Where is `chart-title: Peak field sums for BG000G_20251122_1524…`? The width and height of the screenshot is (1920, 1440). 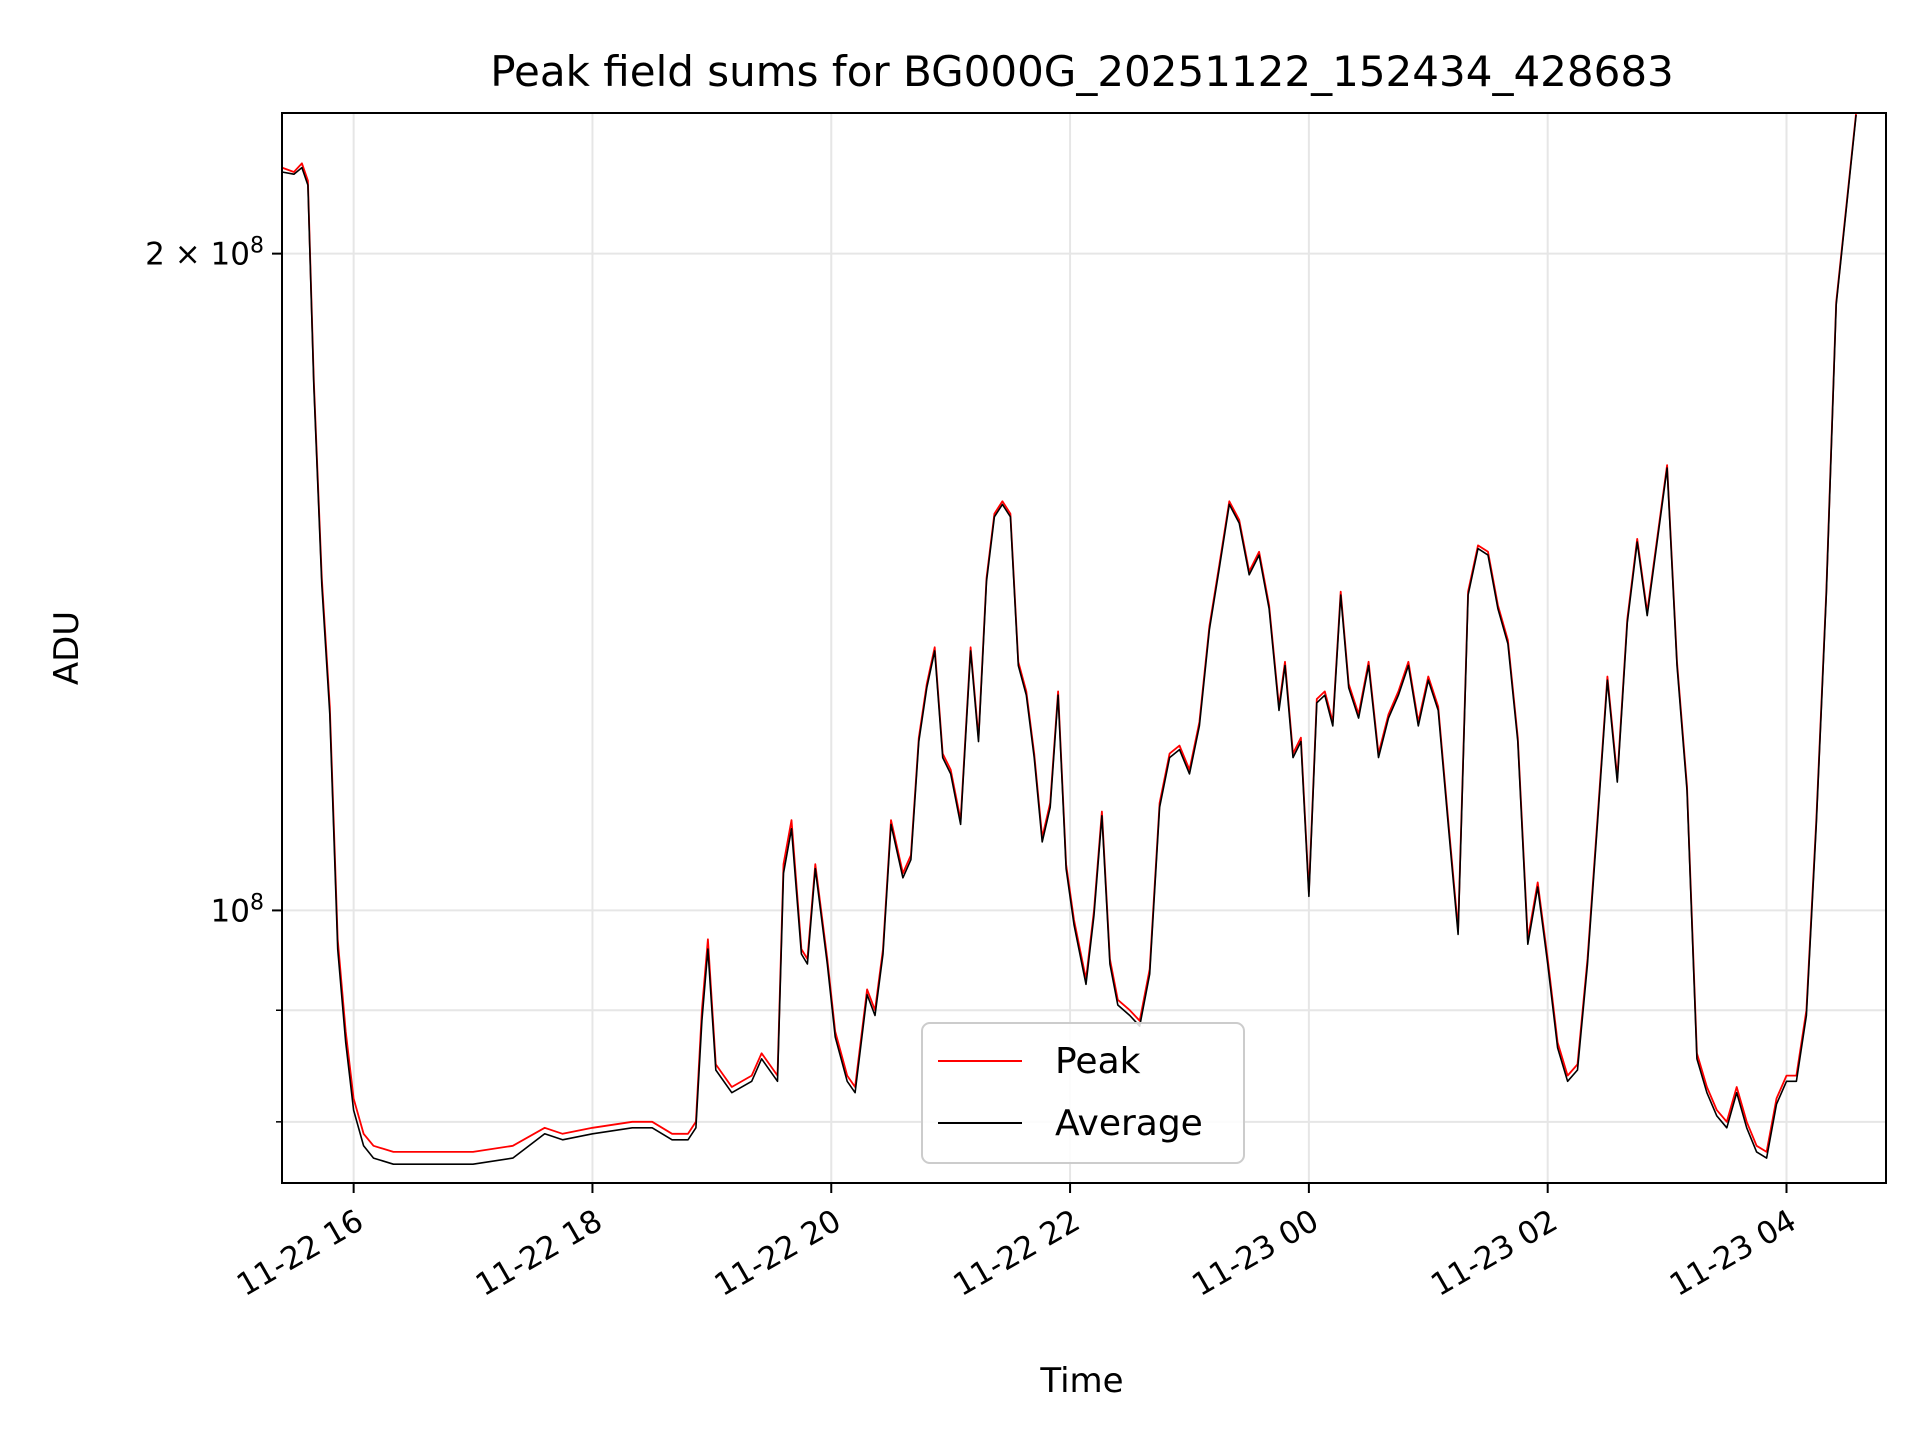 chart-title: Peak field sums for BG000G_20251122_1524… is located at coordinates (1082, 71).